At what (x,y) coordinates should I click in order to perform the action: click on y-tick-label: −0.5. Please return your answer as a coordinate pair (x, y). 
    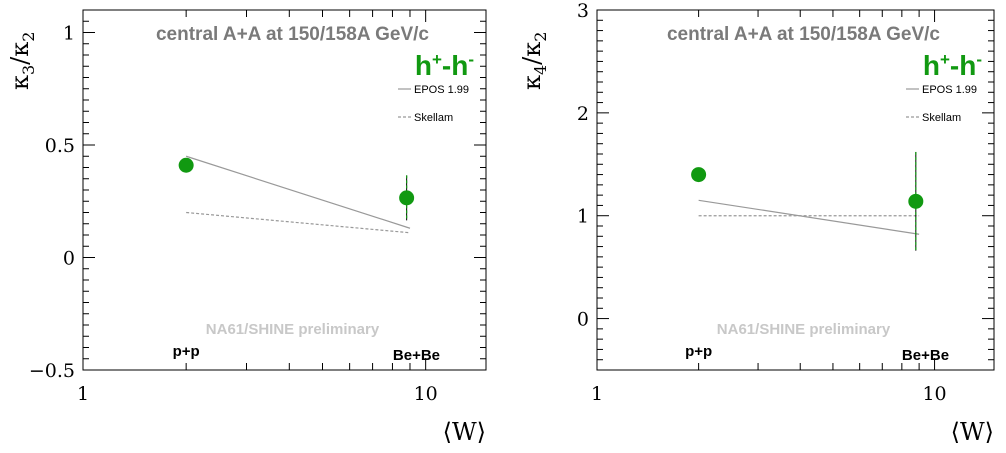
    Looking at the image, I should click on (52, 371).